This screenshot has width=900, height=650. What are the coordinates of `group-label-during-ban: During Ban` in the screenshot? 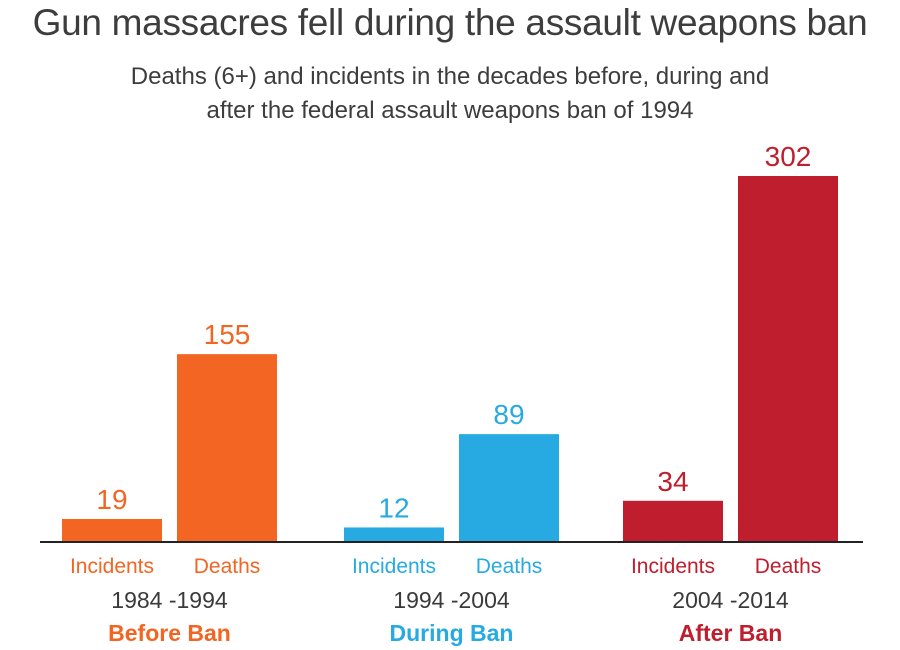 It's located at (452, 633).